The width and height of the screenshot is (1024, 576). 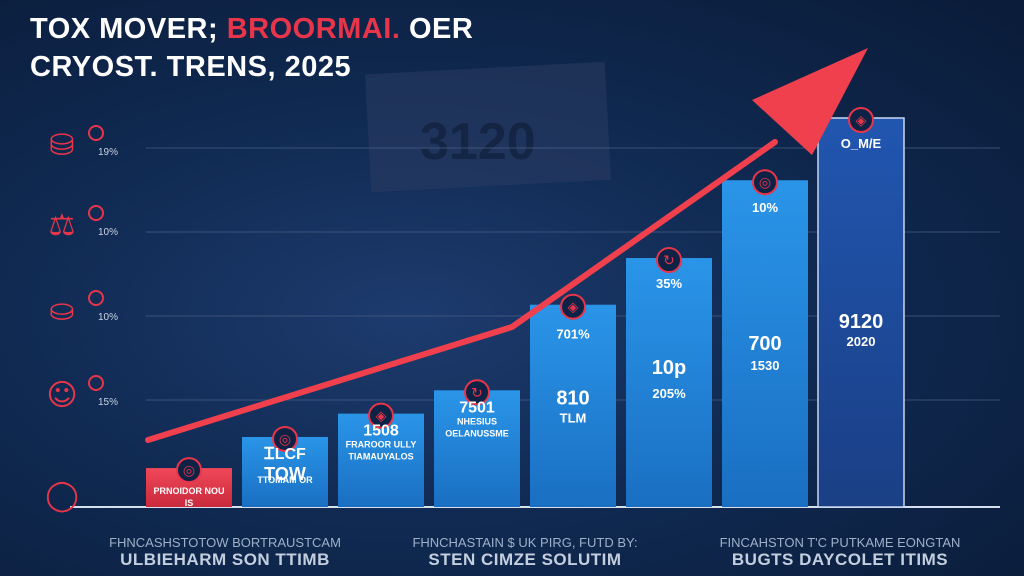 I want to click on balance-scale-icon: ⚖, so click(x=62, y=225).